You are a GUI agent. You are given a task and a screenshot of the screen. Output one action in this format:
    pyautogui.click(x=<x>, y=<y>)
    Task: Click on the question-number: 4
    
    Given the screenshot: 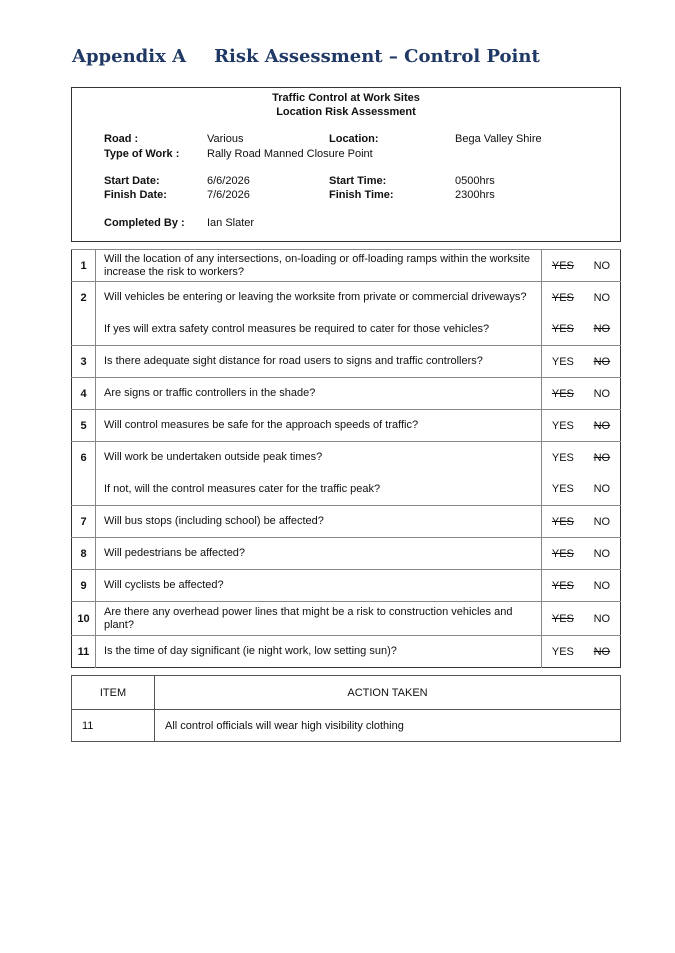 What is the action you would take?
    pyautogui.click(x=83, y=393)
    